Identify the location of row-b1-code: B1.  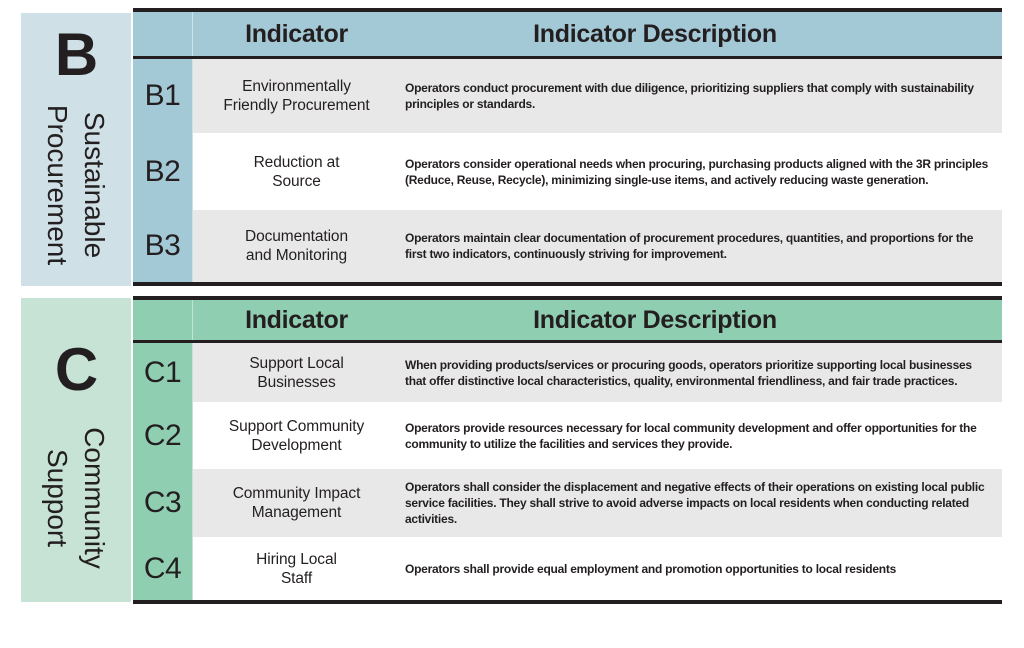
(163, 96).